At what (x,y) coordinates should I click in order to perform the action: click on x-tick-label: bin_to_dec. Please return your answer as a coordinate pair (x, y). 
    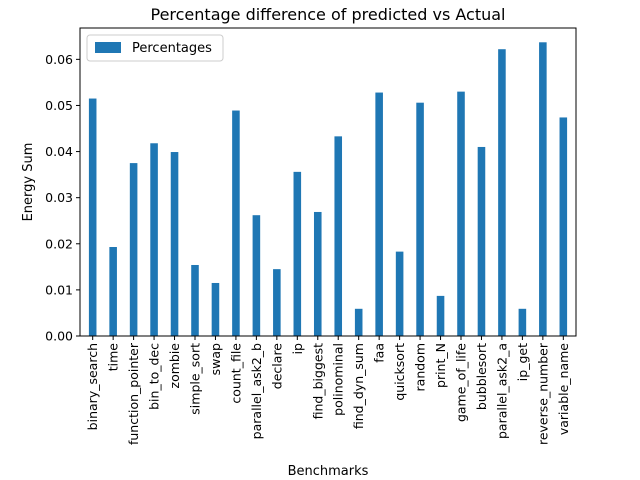
    Looking at the image, I should click on (154, 376).